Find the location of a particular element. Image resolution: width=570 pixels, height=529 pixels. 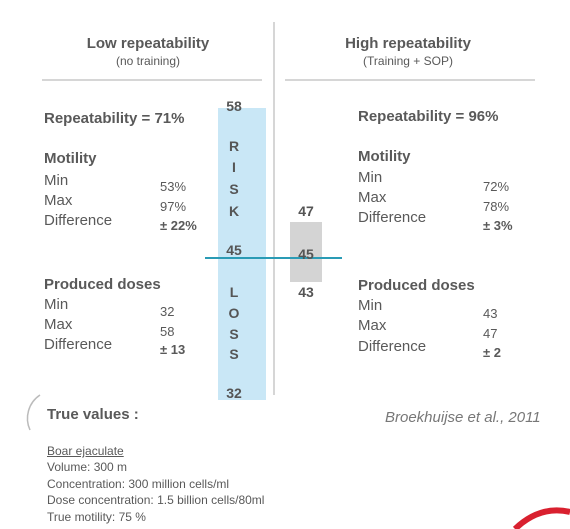

row-value: 58 is located at coordinates (167, 331).